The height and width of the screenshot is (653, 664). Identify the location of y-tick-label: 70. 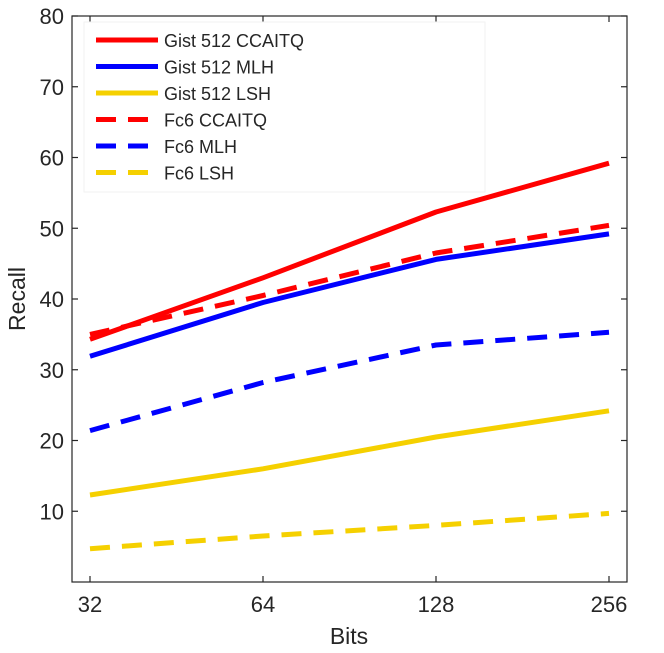
(52, 87).